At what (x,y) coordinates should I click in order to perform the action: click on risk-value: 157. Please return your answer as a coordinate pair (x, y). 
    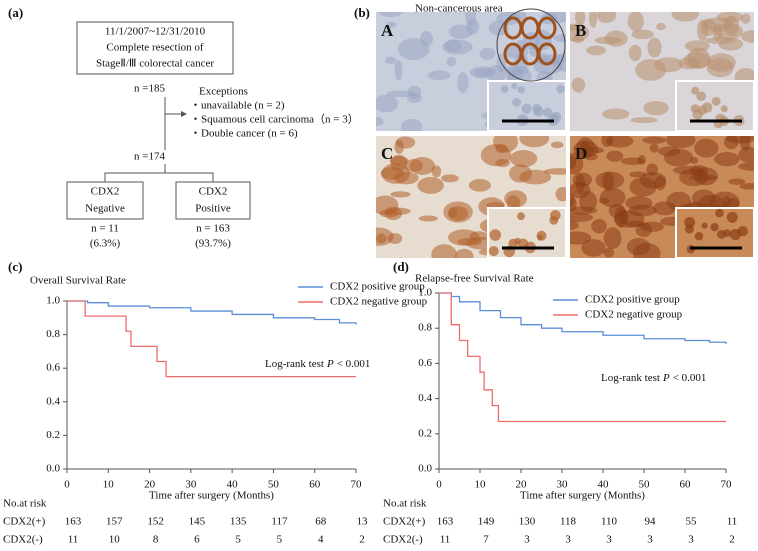
    Looking at the image, I should click on (114, 522).